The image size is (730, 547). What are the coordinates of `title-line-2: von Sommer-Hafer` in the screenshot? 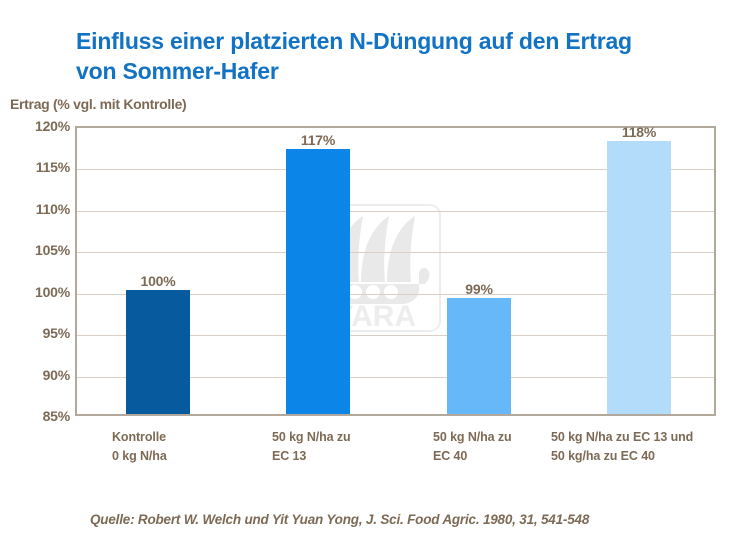 It's located at (177, 71).